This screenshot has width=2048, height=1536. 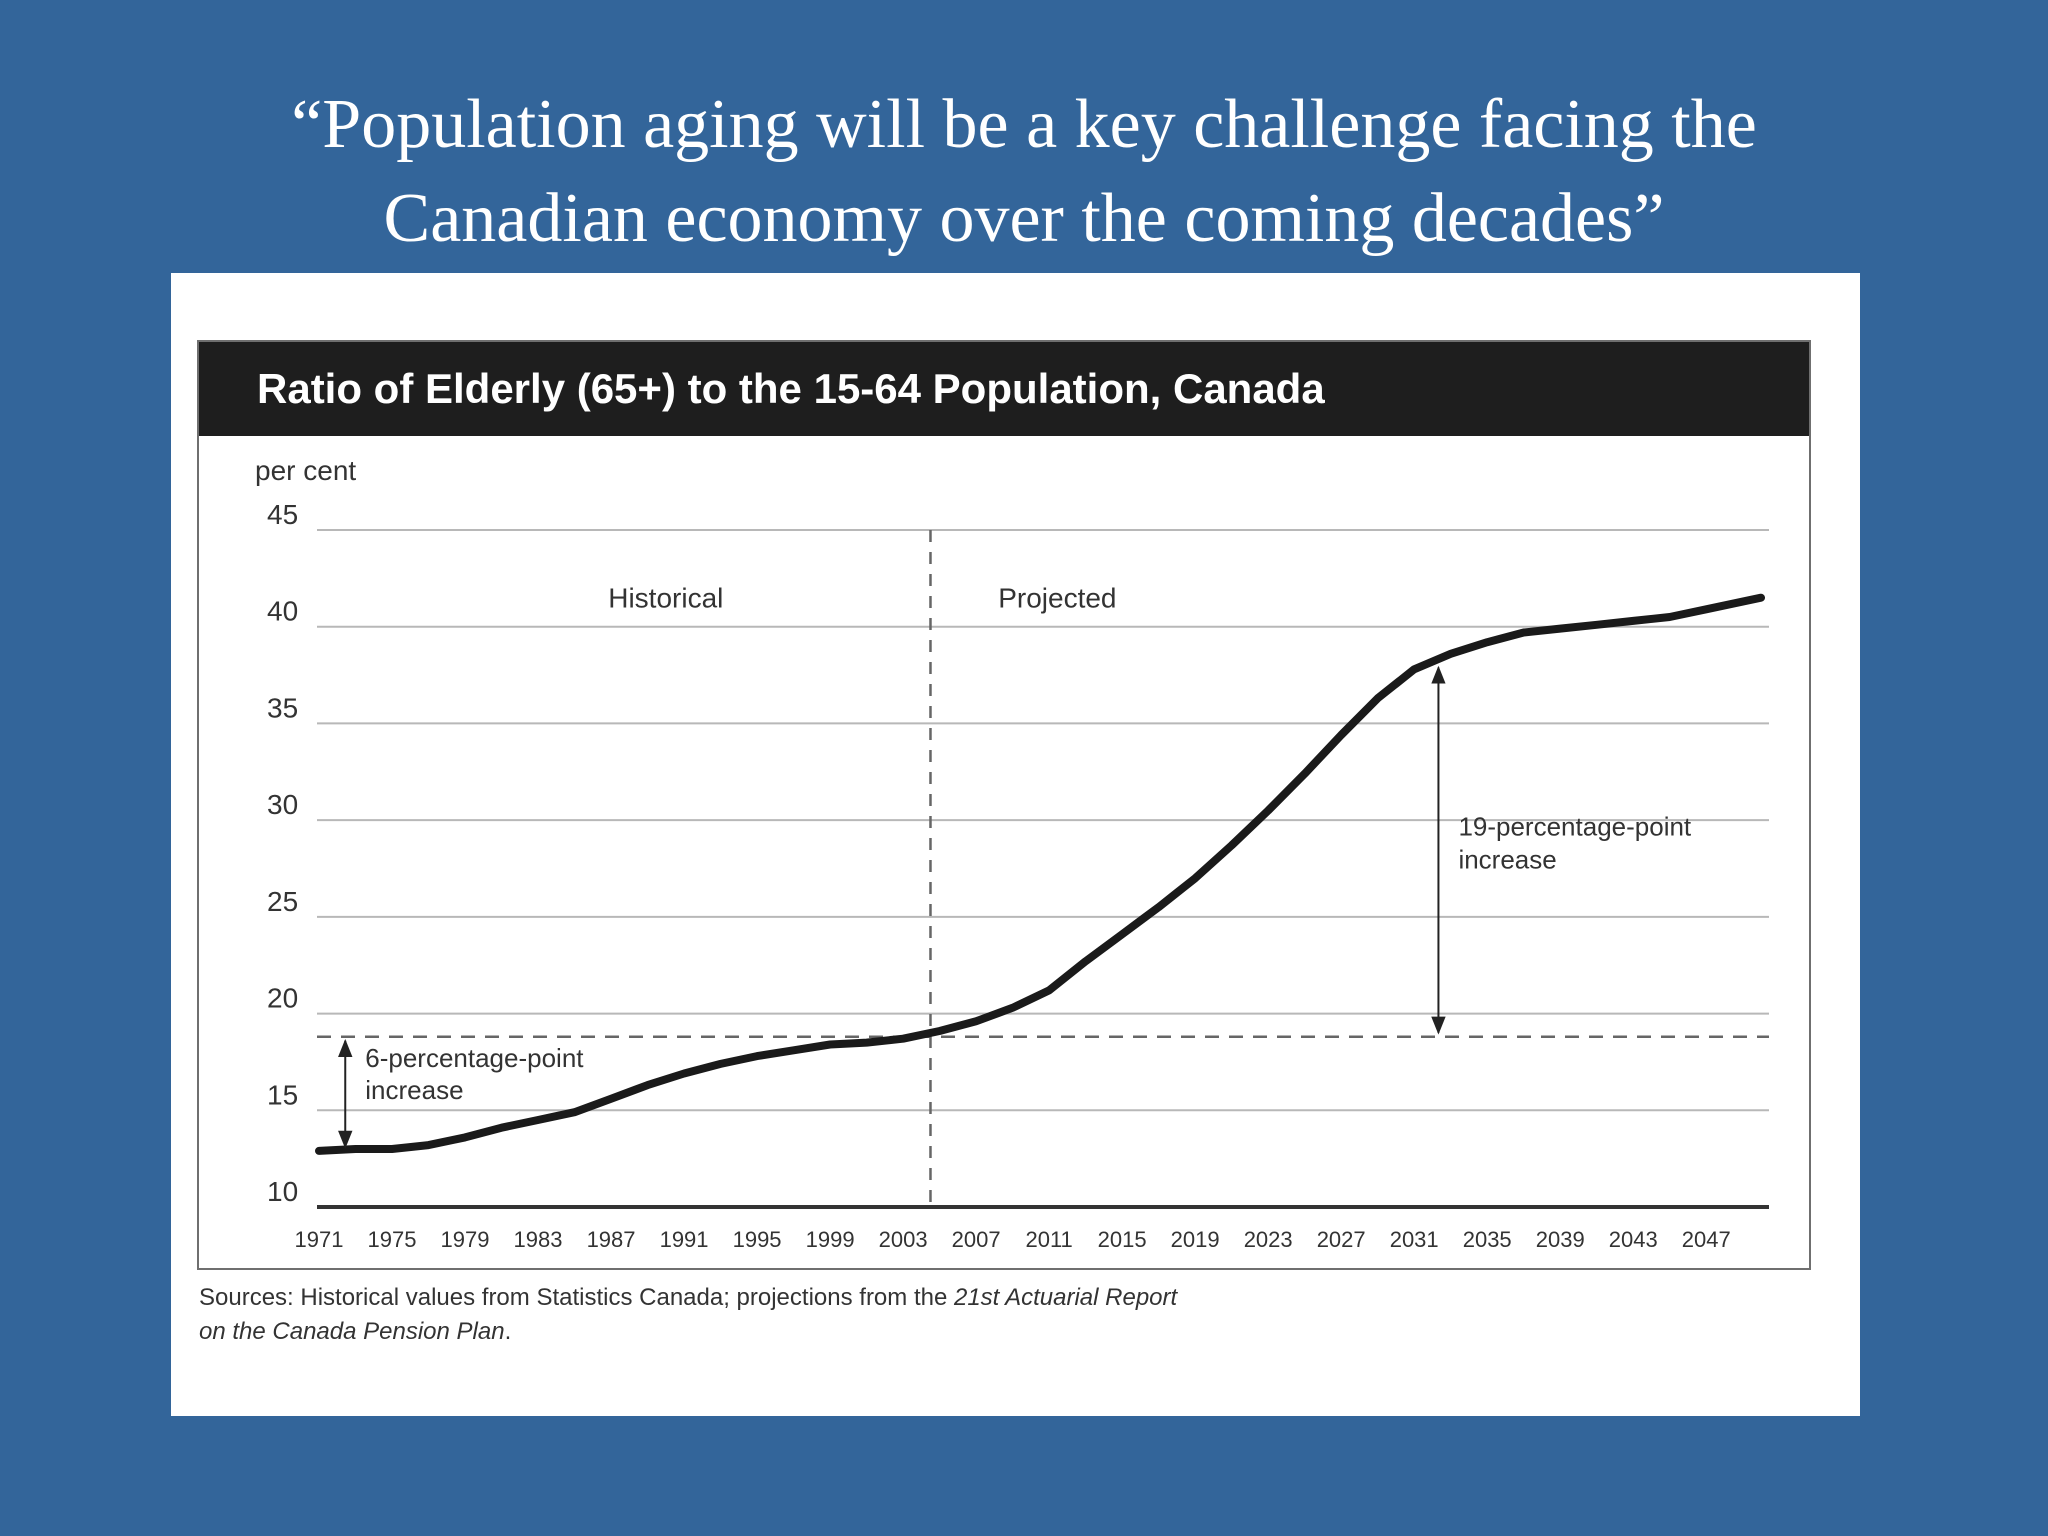 What do you see at coordinates (282, 611) in the screenshot?
I see `y-tick-label: 40` at bounding box center [282, 611].